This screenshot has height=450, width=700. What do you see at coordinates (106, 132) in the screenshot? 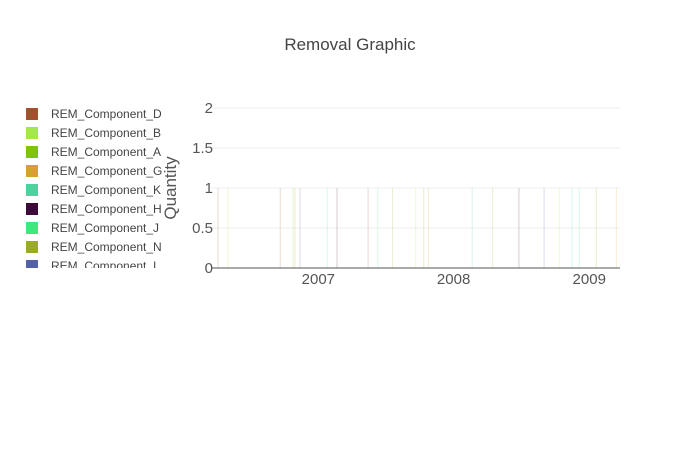
I see `legend-label: REM_Component_B` at bounding box center [106, 132].